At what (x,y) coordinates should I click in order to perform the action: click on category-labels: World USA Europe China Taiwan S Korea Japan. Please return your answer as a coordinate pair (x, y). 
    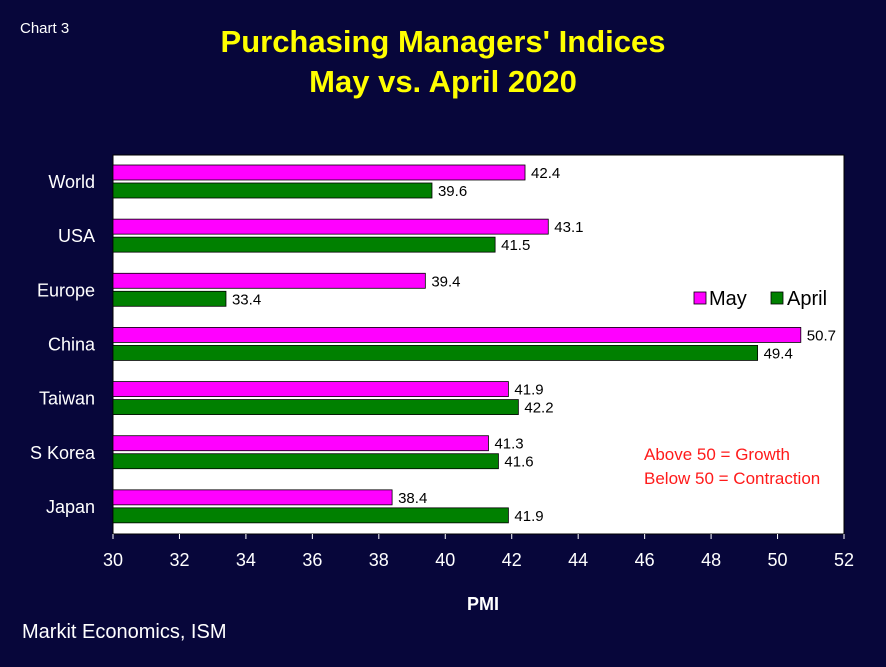
    Looking at the image, I should click on (63, 344).